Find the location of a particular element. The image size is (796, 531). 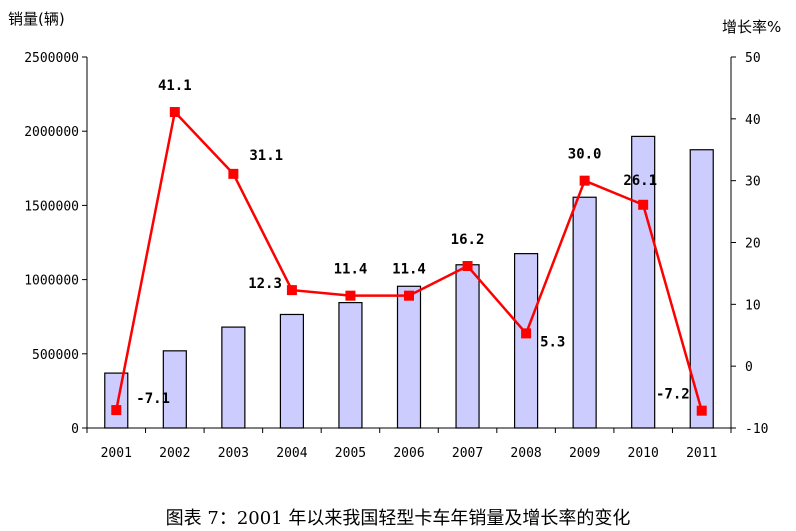

y2-tick-label: 40 is located at coordinates (753, 120).